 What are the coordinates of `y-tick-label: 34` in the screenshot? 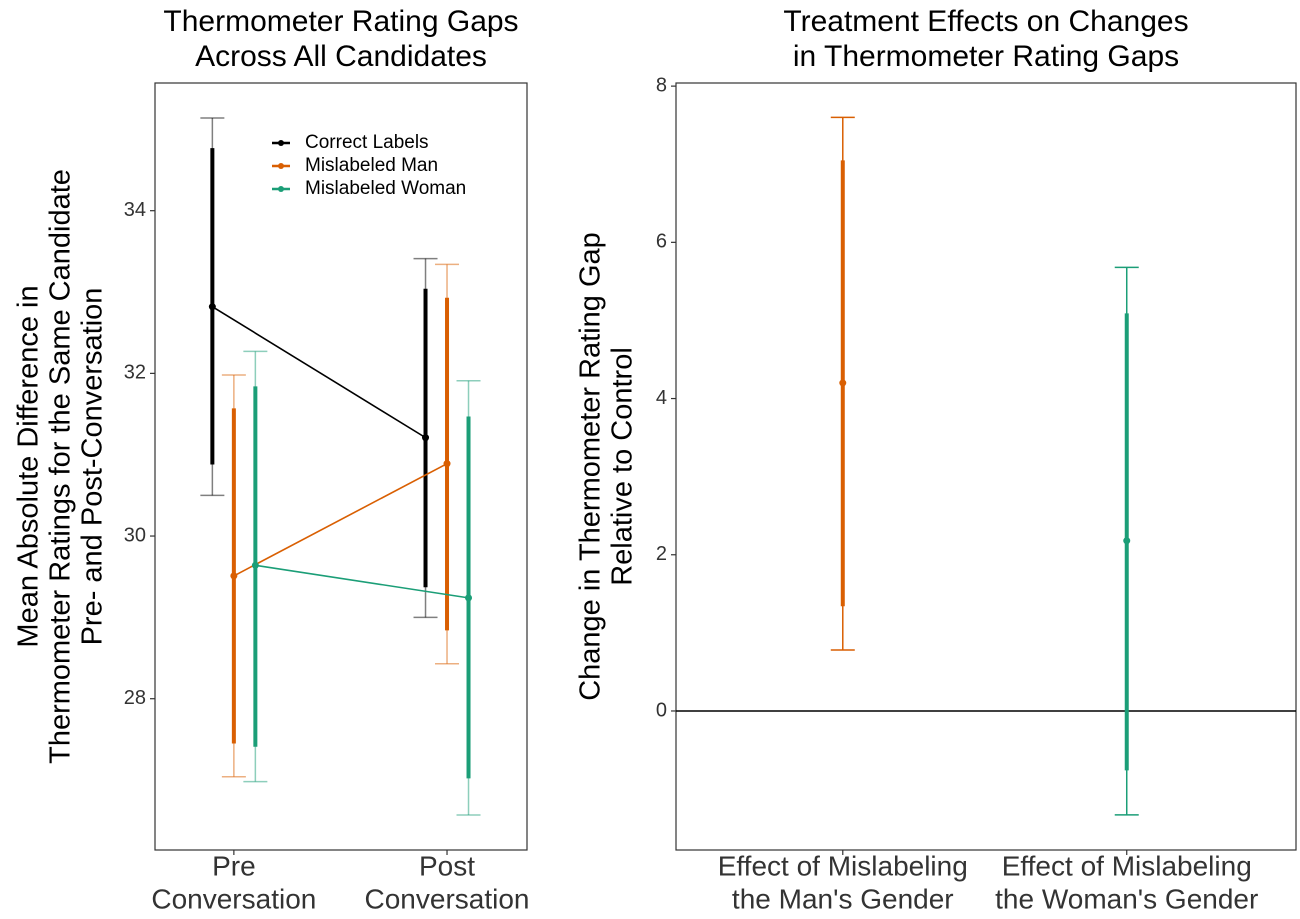 It's located at (135, 210).